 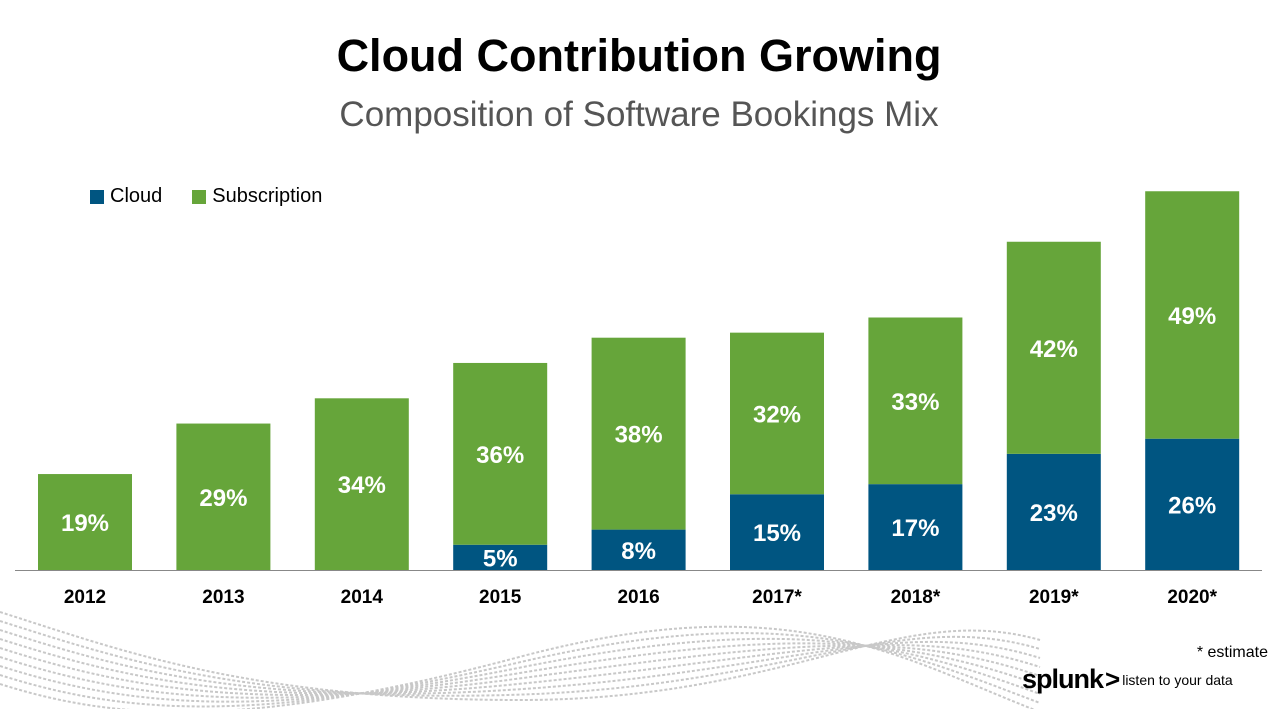 I want to click on x-tick-label: 2012, so click(x=85, y=597).